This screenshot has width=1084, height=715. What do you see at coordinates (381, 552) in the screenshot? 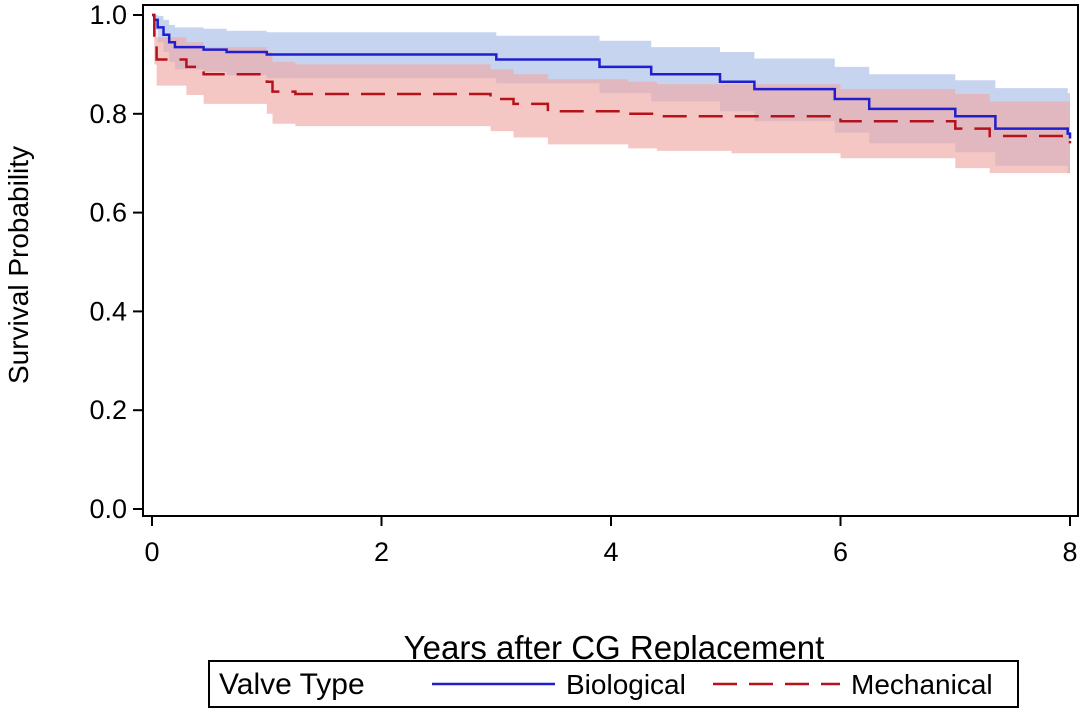
I see `x-tick-label: 2` at bounding box center [381, 552].